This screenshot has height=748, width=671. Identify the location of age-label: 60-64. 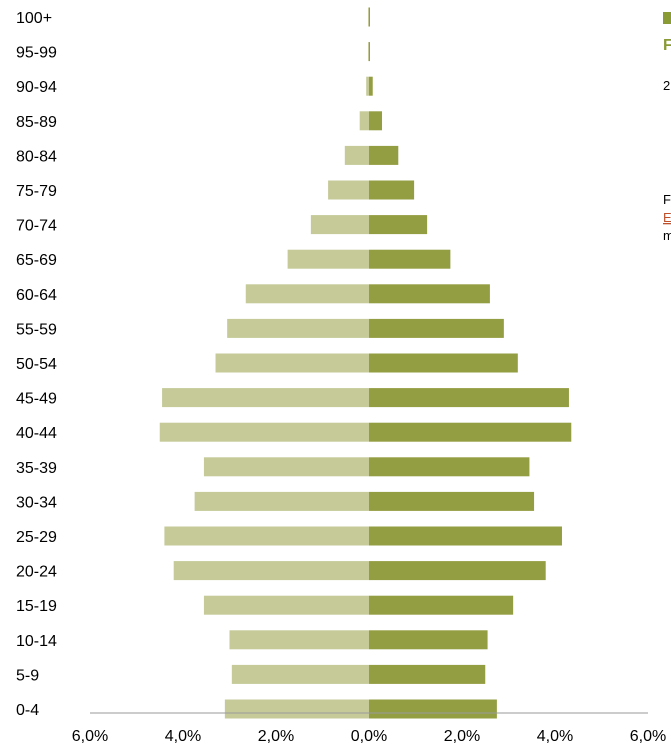
(36, 295).